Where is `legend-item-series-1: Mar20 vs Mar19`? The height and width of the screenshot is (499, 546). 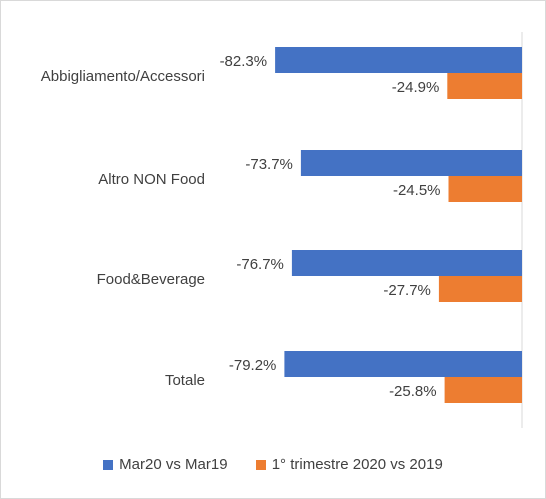 legend-item-series-1: Mar20 vs Mar19 is located at coordinates (165, 464).